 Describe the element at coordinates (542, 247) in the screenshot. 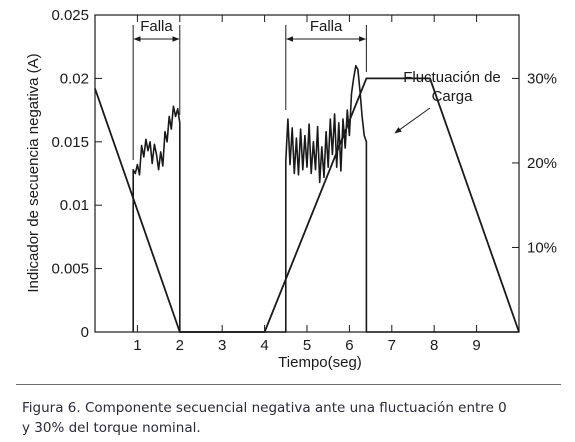

I see `right-y-tick-label: 10%` at that location.